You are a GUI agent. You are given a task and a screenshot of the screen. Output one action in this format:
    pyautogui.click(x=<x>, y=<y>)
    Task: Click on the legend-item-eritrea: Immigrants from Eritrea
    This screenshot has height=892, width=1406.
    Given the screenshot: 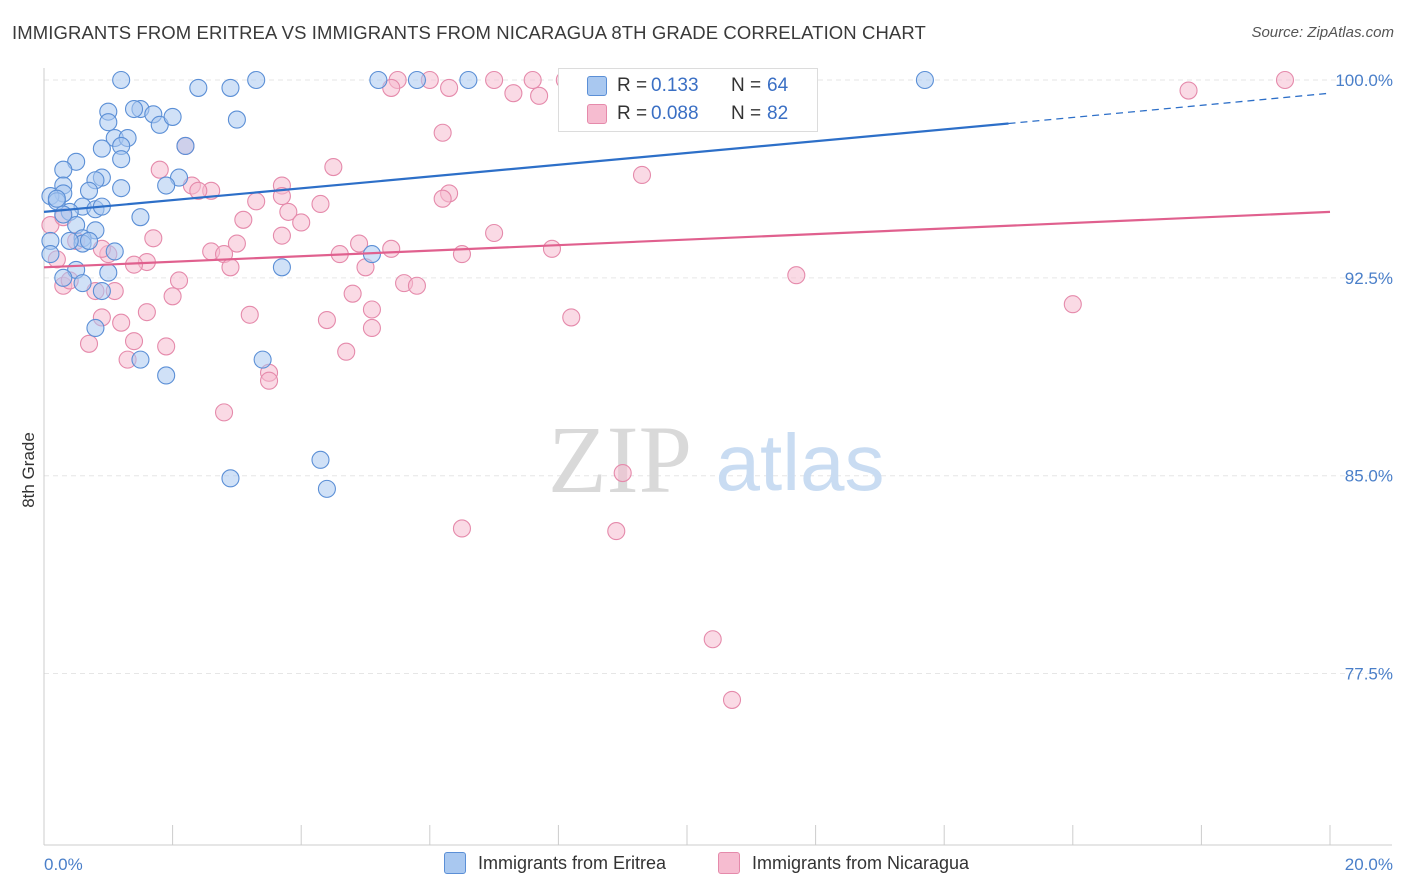 What is the action you would take?
    pyautogui.click(x=555, y=863)
    